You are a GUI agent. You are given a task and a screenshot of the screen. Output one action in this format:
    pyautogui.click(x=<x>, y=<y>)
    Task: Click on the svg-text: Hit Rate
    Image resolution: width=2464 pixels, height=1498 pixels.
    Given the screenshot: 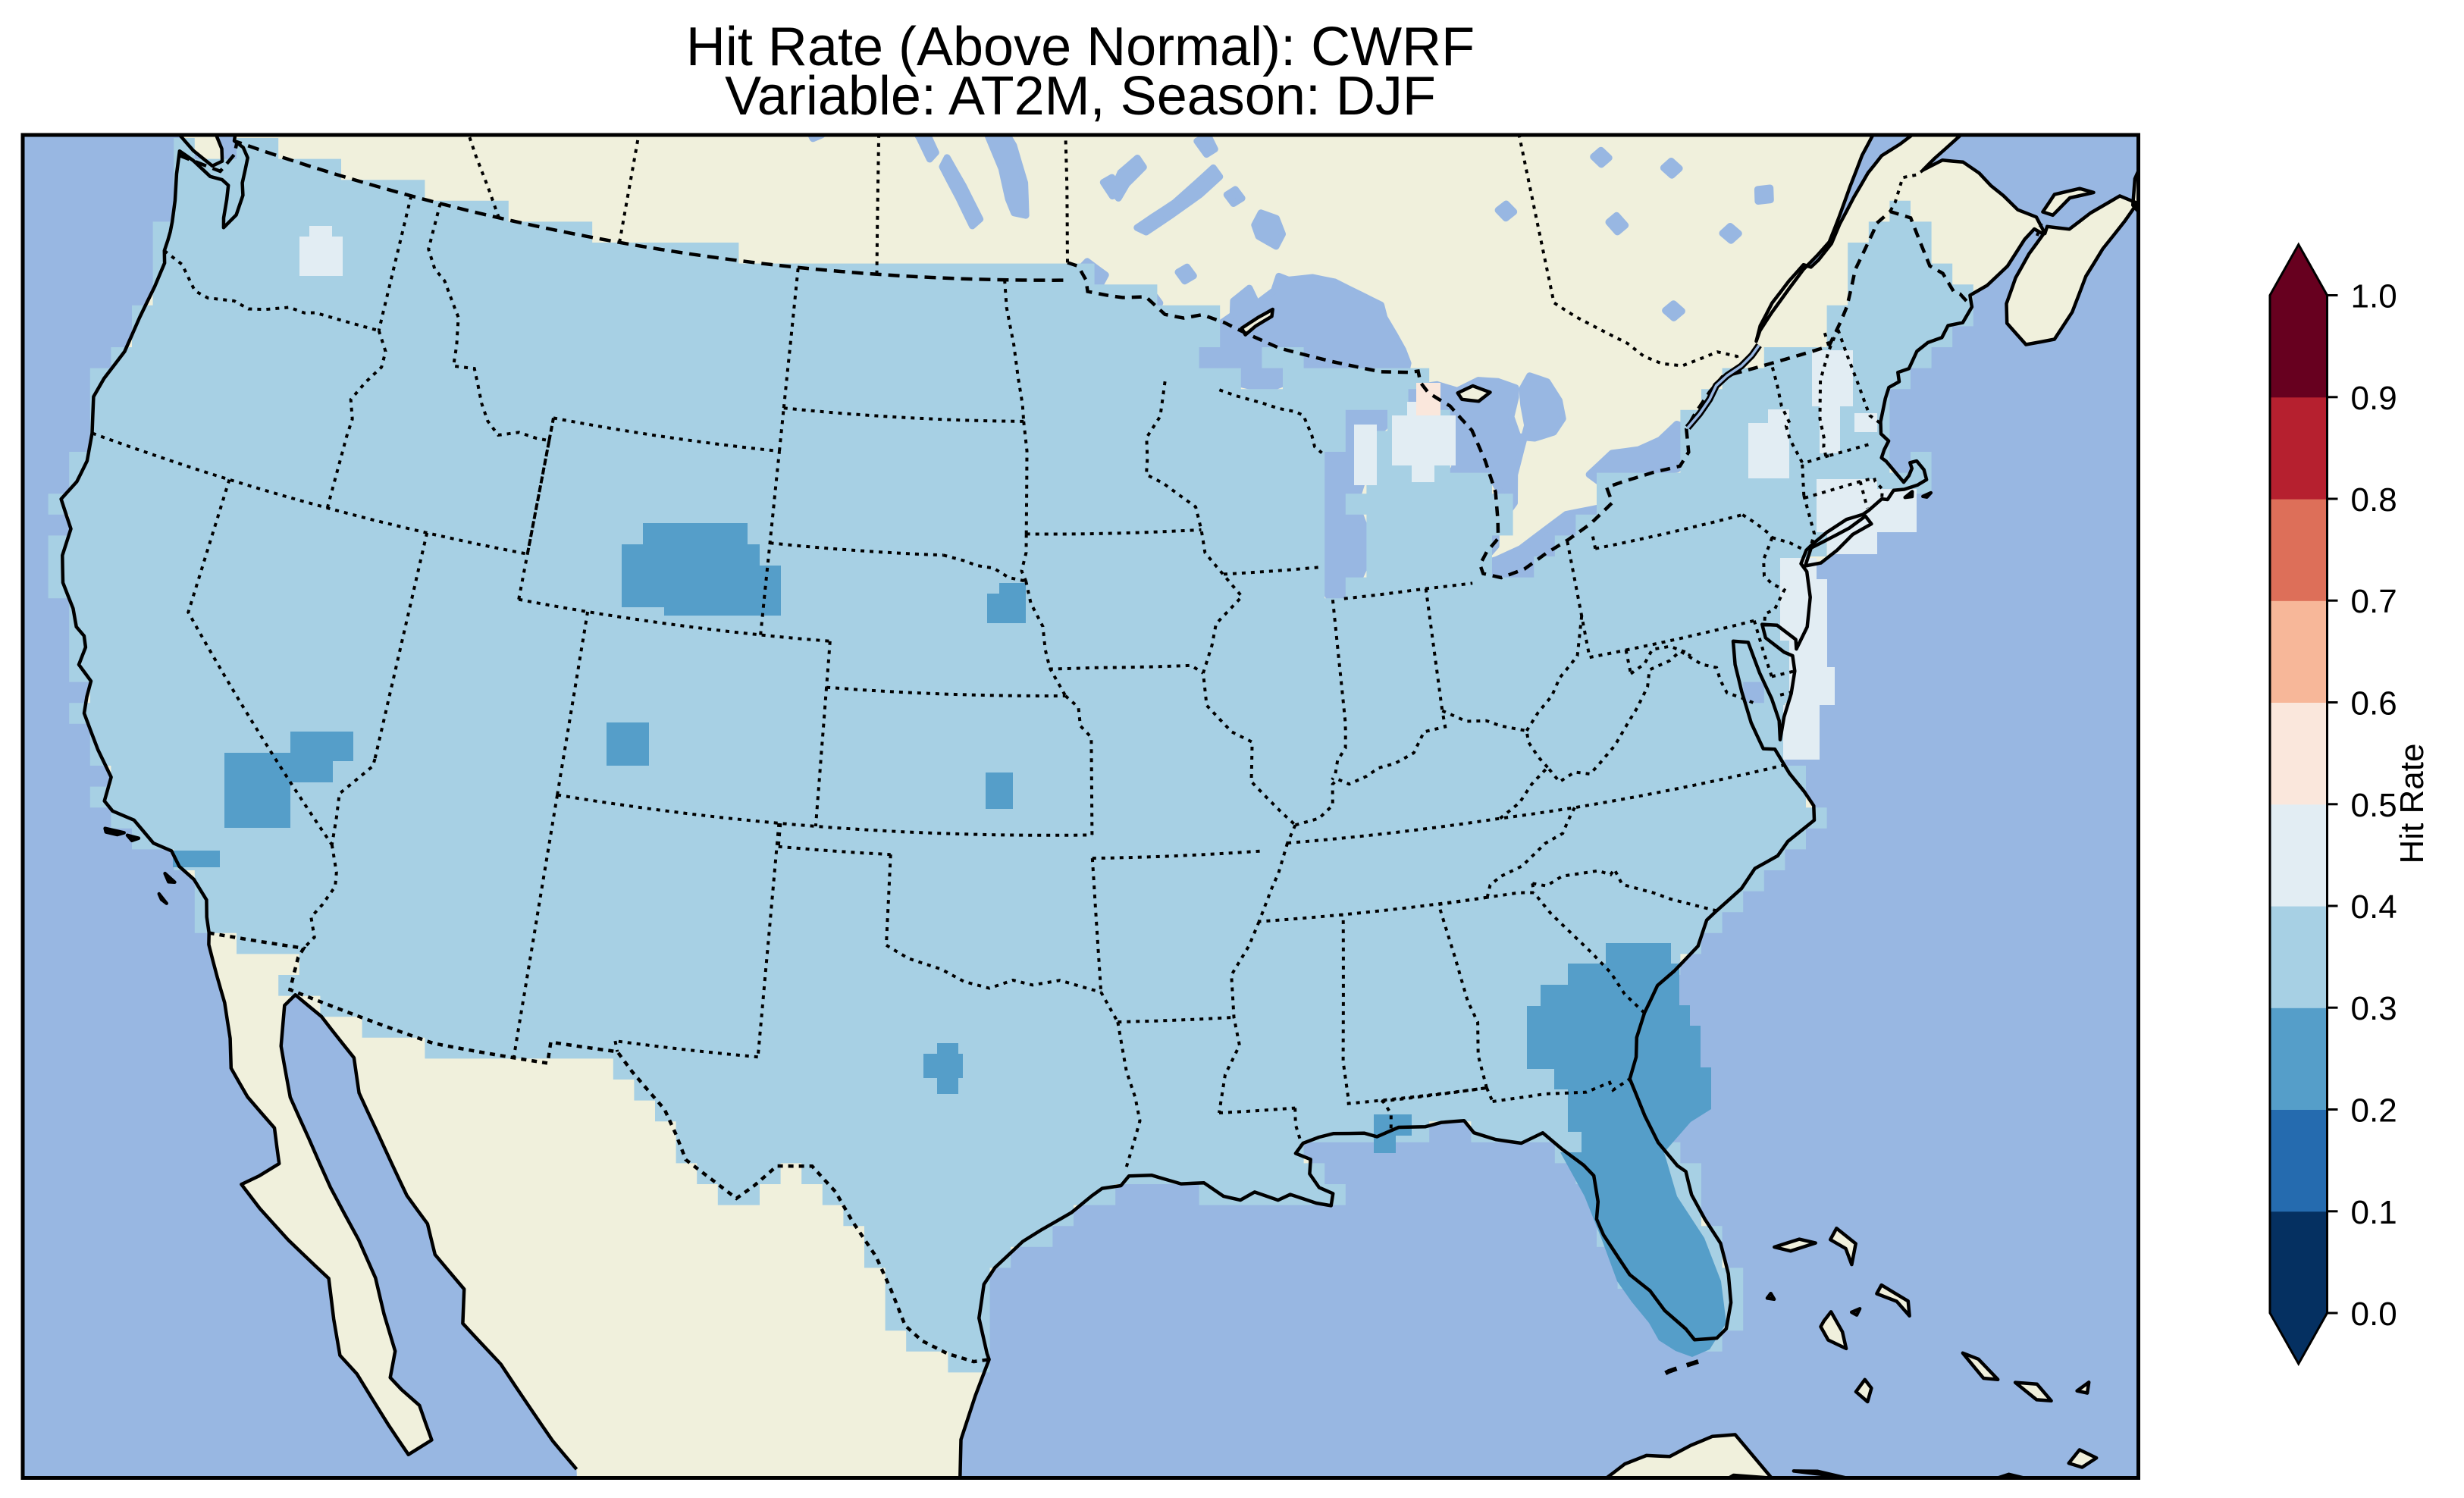 What is the action you would take?
    pyautogui.click(x=2412, y=804)
    